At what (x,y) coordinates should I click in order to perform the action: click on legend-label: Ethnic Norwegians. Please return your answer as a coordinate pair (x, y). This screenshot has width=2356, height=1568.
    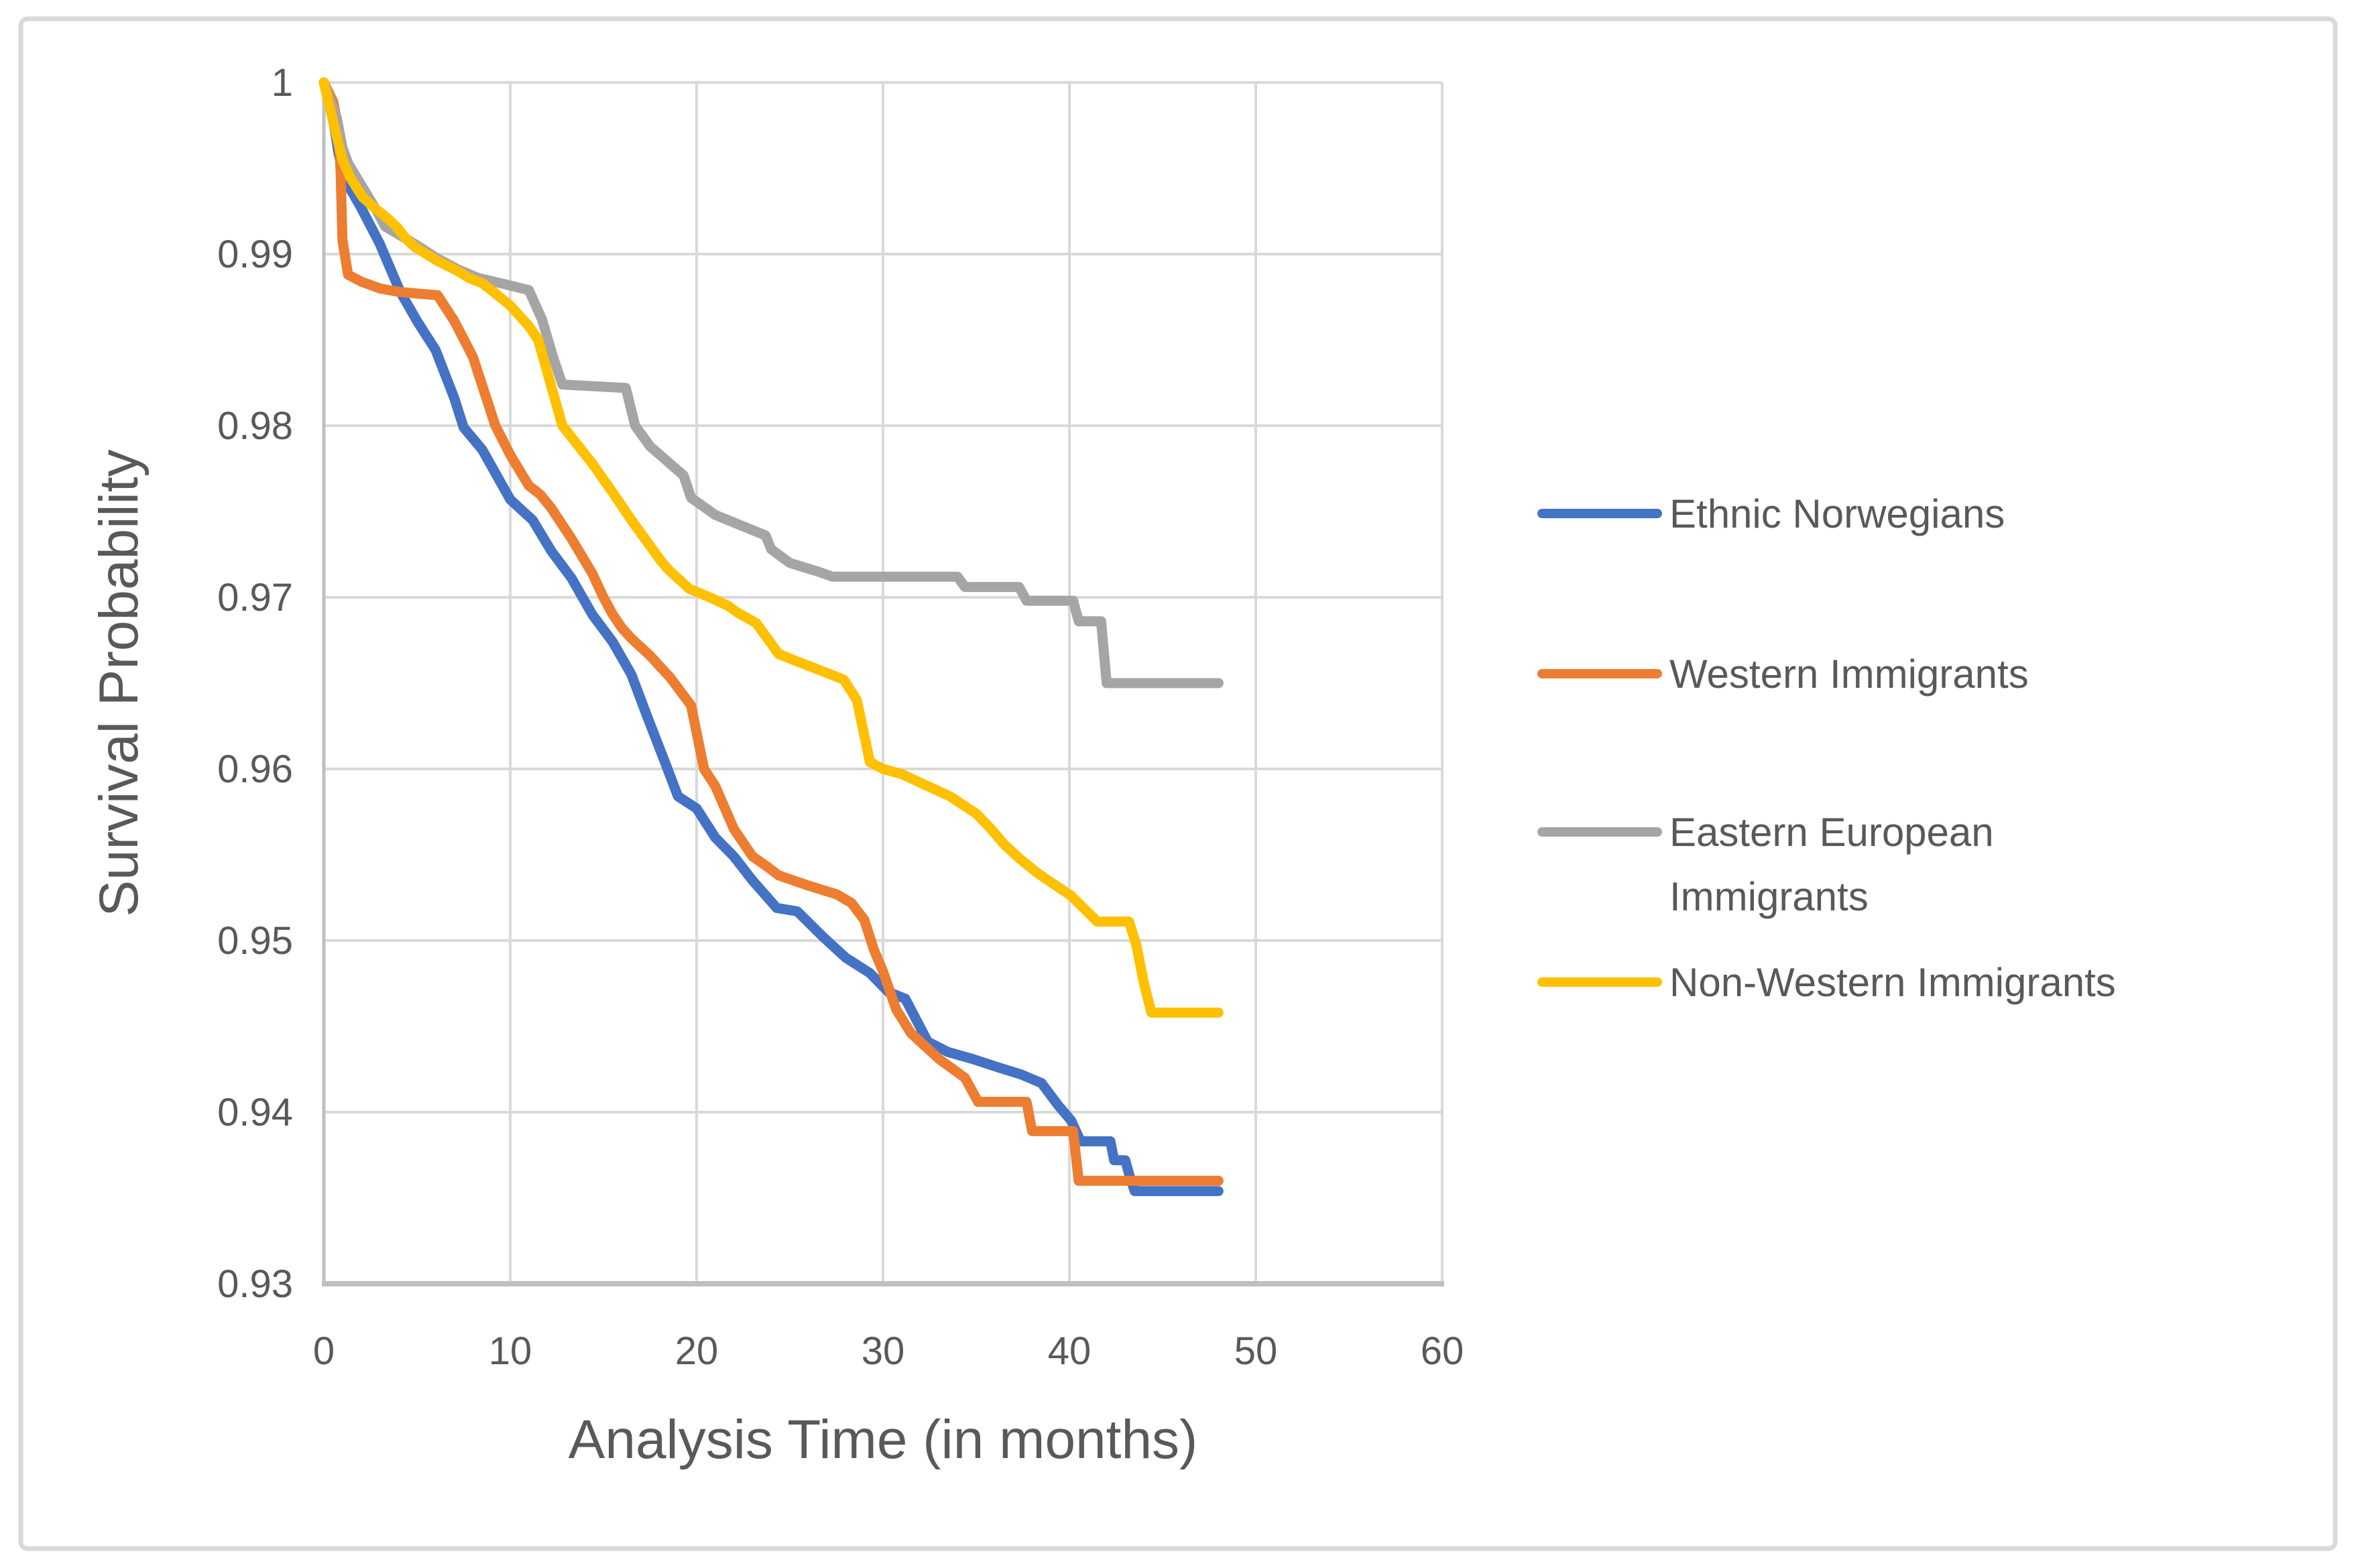
    Looking at the image, I should click on (1837, 514).